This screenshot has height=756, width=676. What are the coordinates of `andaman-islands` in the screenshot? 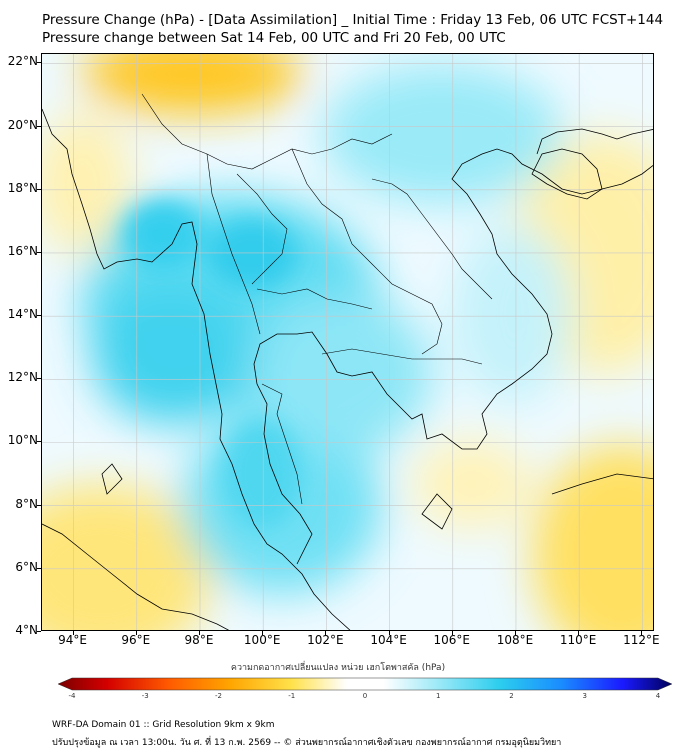 It's located at (112, 479).